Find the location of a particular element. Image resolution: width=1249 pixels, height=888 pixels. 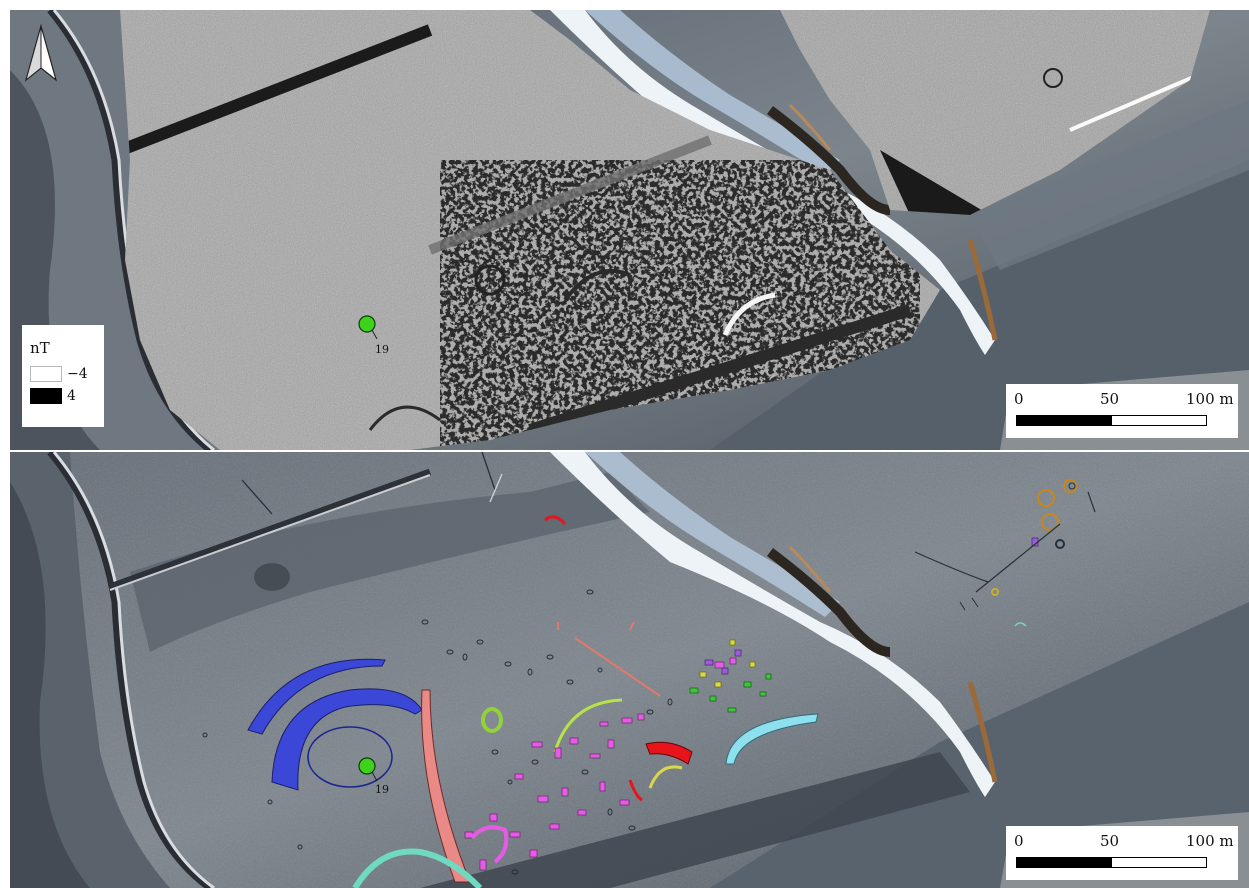

scale-bar-graphic is located at coordinates (1111, 420).